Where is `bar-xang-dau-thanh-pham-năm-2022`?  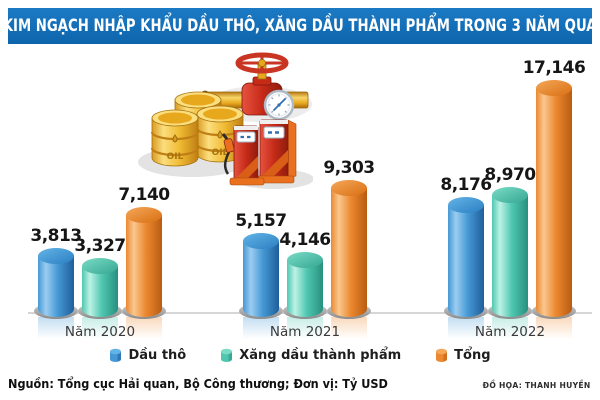
bar-xang-dau-thanh-pham-năm-2022 is located at coordinates (510, 256).